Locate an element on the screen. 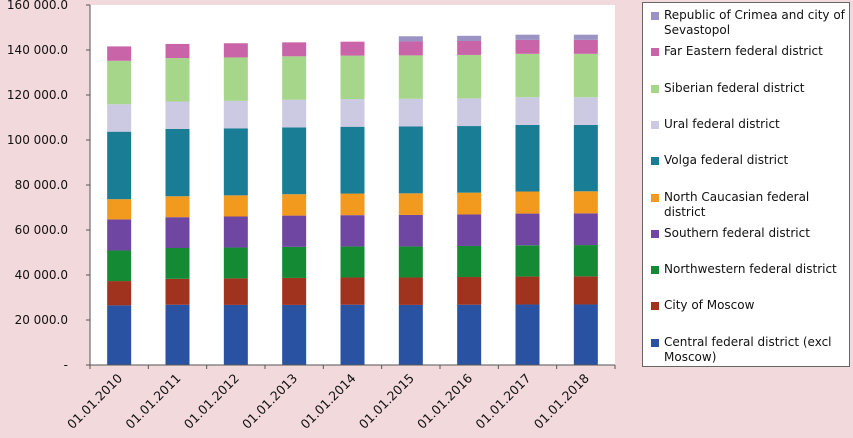  x-tick-label: 01.01.2010 is located at coordinates (94, 400).